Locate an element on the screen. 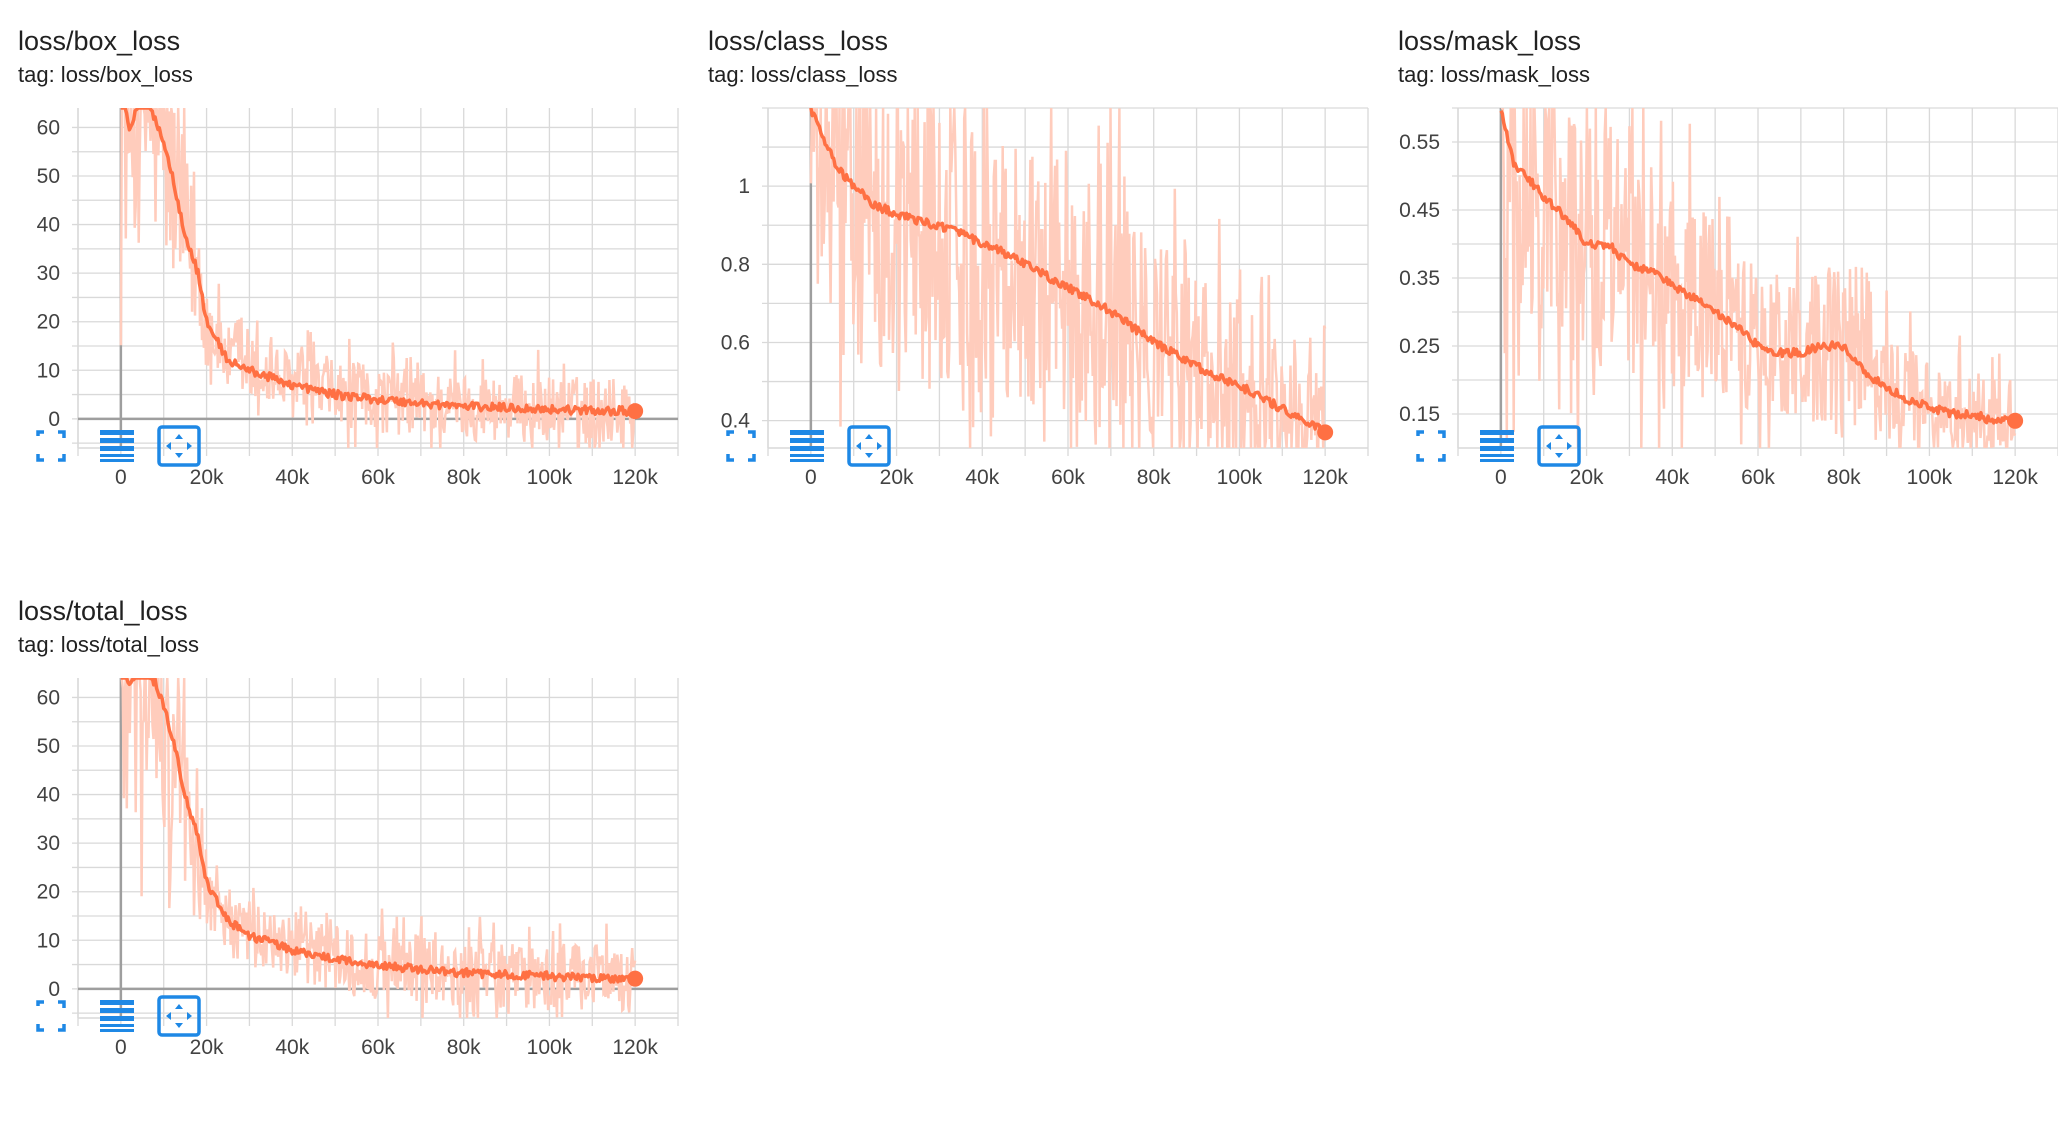 Image resolution: width=2058 pixels, height=1144 pixels. y-tick-label: 0.15 is located at coordinates (1419, 414).